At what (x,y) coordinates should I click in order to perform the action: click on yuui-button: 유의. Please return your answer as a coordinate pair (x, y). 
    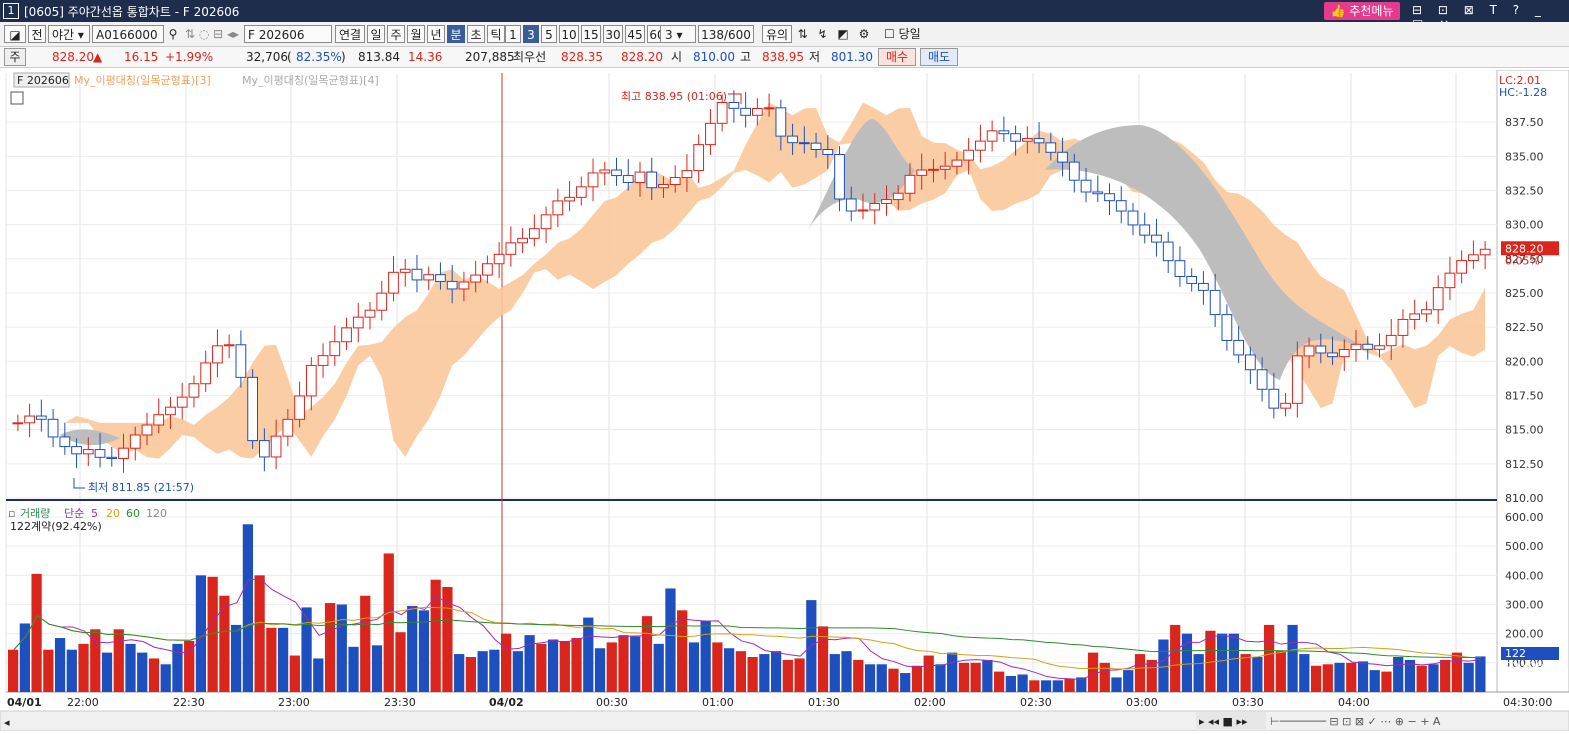
    Looking at the image, I should click on (777, 34).